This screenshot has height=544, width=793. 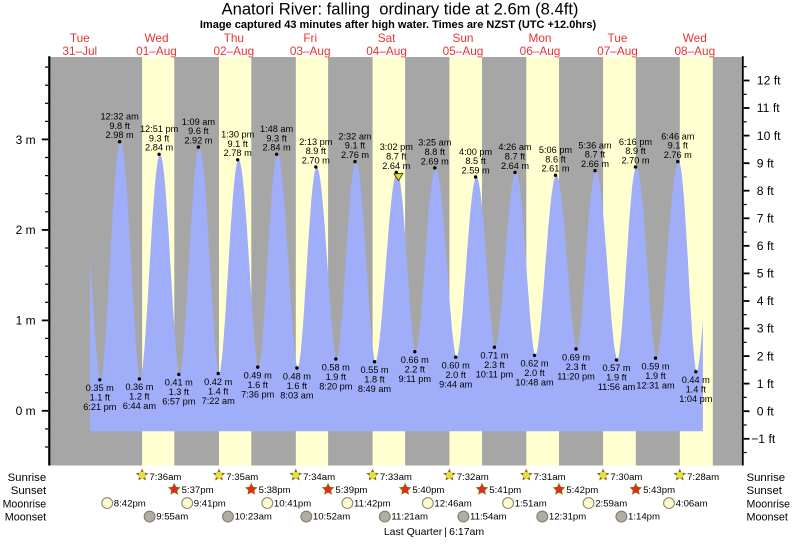 What do you see at coordinates (576, 376) in the screenshot?
I see `svg-text: 11:20 pm` at bounding box center [576, 376].